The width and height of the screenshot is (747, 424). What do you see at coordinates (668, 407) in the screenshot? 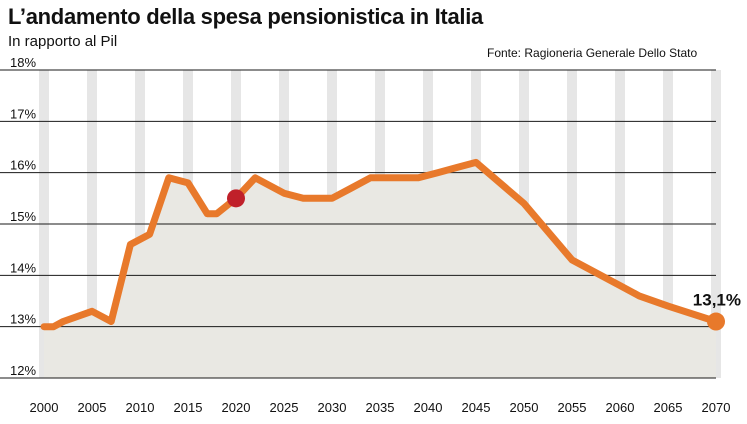
I see `x-tick-label: 2065` at bounding box center [668, 407].